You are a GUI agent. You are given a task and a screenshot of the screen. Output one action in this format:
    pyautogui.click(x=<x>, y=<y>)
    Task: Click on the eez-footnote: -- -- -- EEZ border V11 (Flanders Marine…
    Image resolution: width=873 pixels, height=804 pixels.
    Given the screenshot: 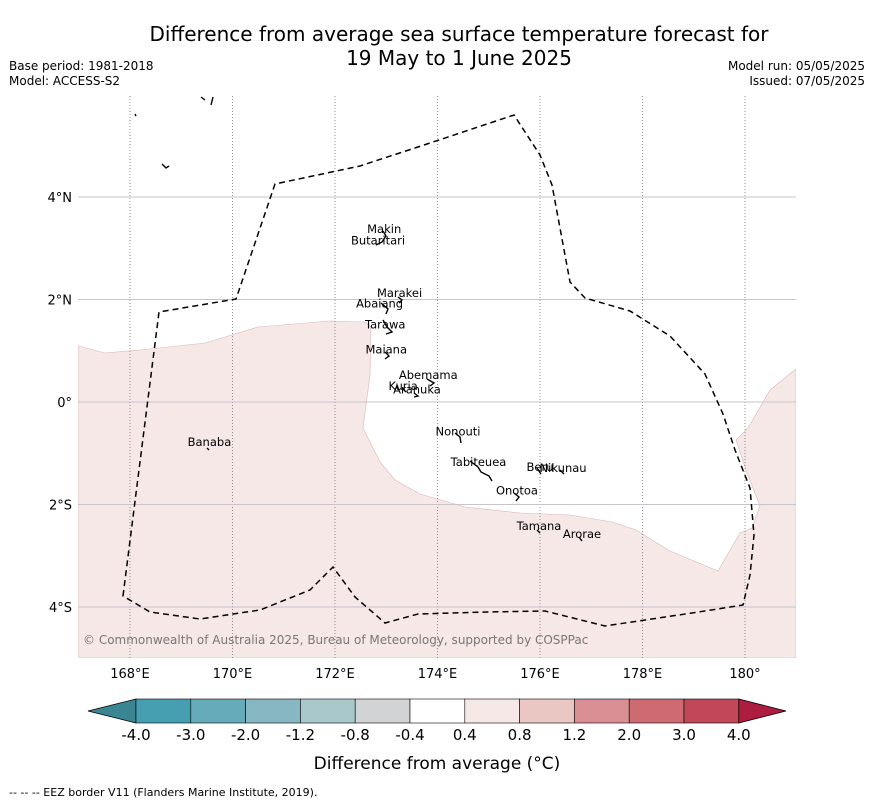 What is the action you would take?
    pyautogui.click(x=163, y=792)
    